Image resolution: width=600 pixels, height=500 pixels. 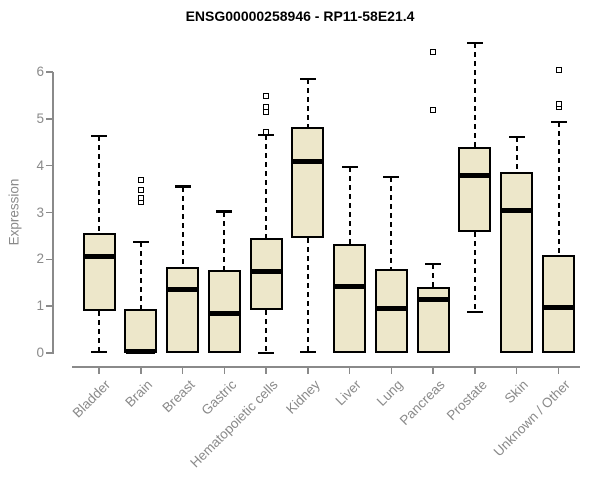 What do you see at coordinates (433, 299) in the screenshot?
I see `median-line-pancreas` at bounding box center [433, 299].